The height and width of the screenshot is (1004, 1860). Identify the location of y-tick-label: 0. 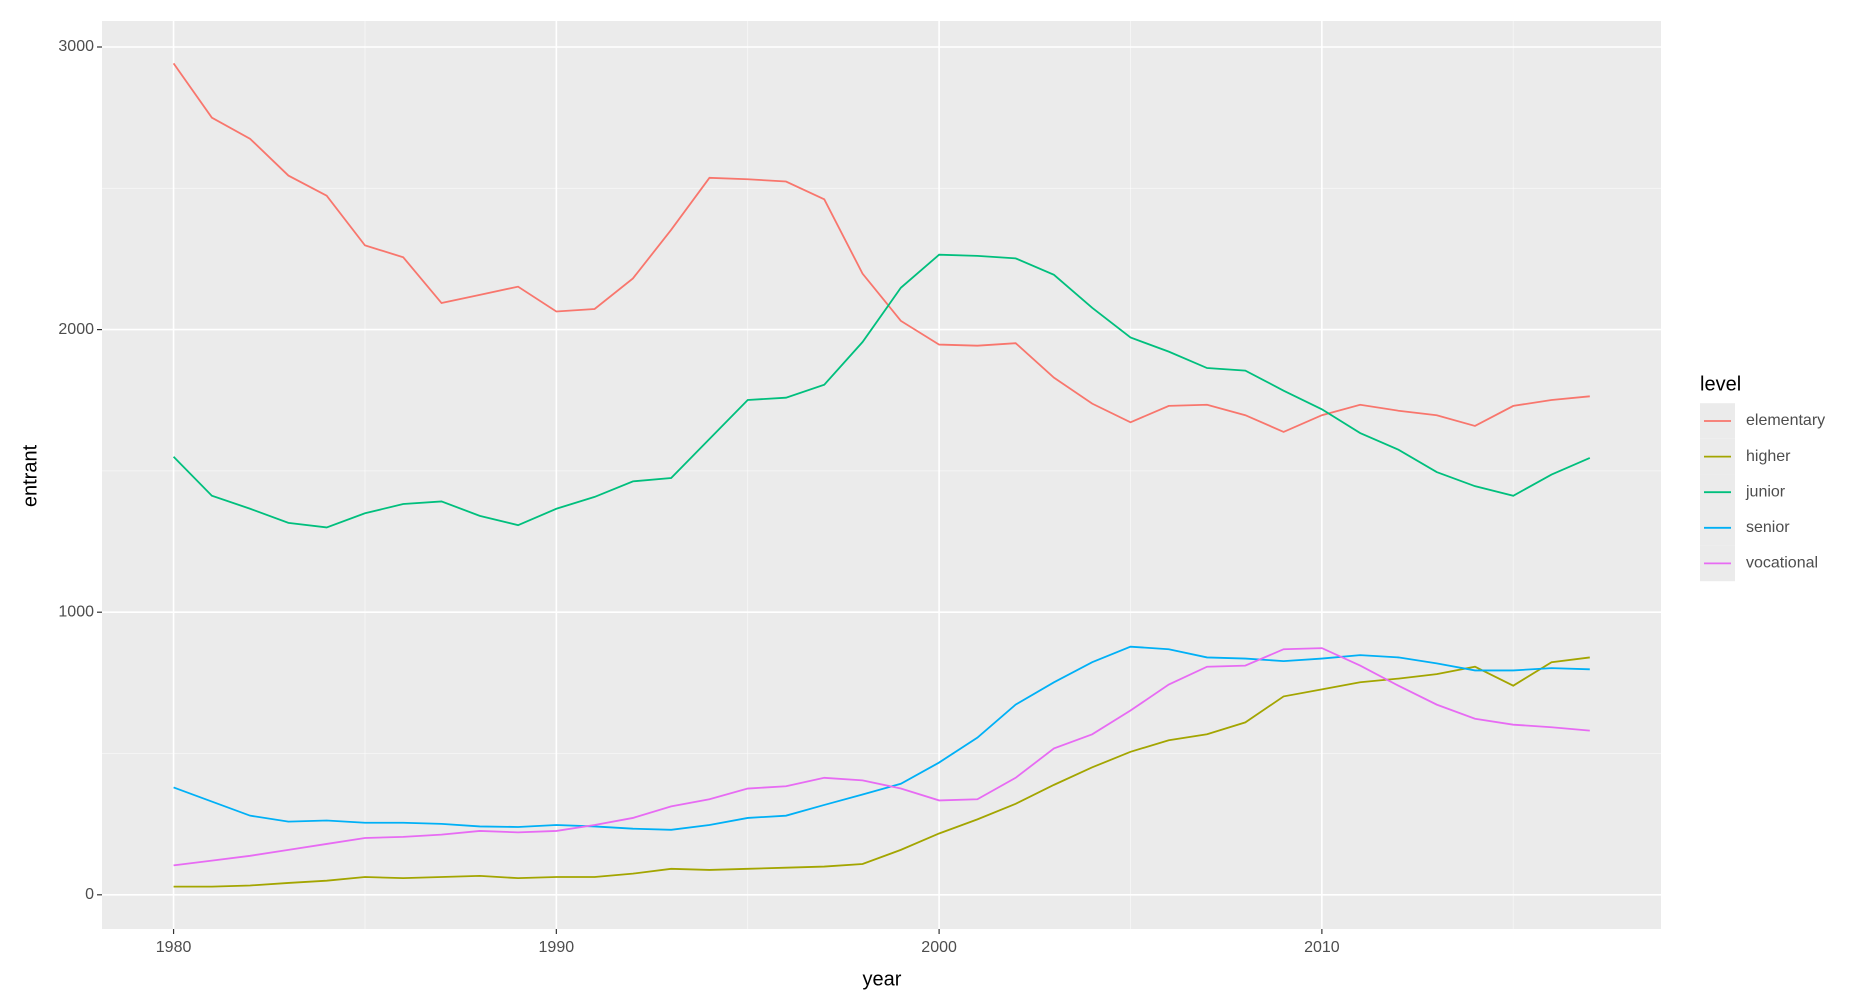
(89, 894).